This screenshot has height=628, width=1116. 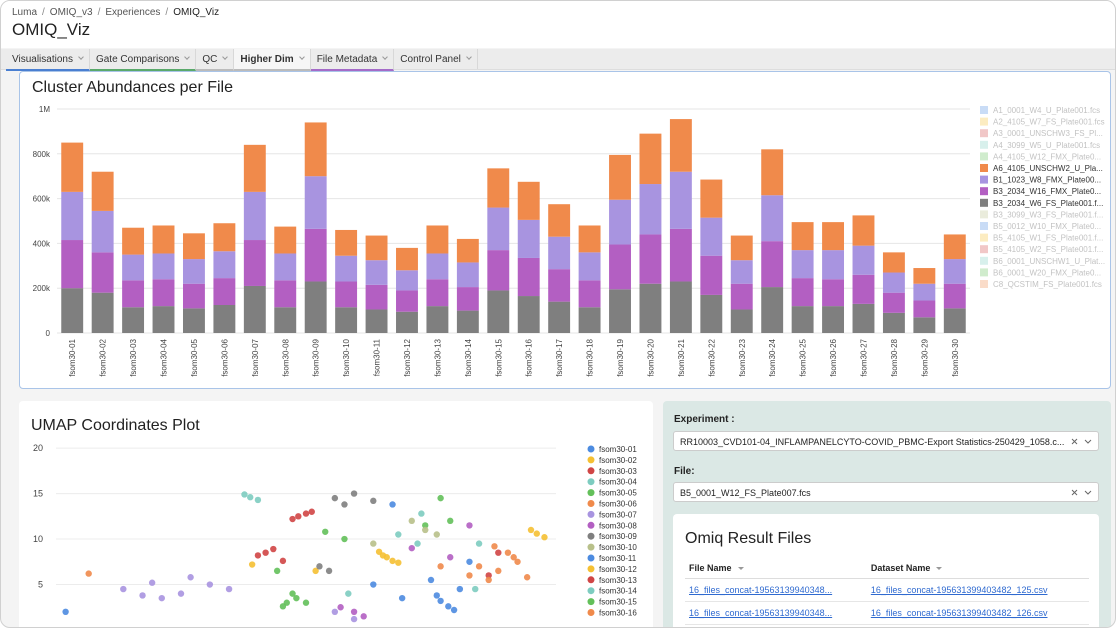 What do you see at coordinates (215, 60) in the screenshot?
I see `tab: QC` at bounding box center [215, 60].